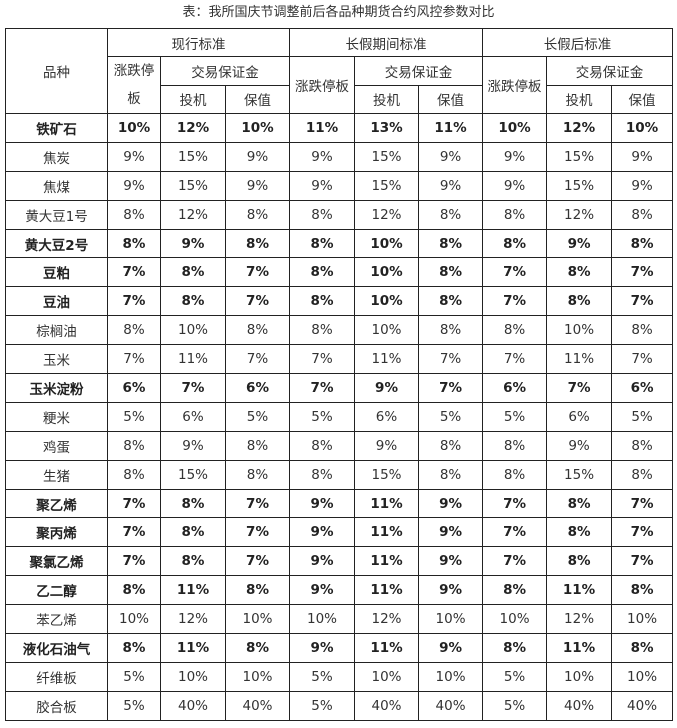 Image resolution: width=677 pixels, height=728 pixels. I want to click on table-row: 豆粕 7% 8% 7% 8% 10% 8% 7% 8% 7%, so click(339, 272).